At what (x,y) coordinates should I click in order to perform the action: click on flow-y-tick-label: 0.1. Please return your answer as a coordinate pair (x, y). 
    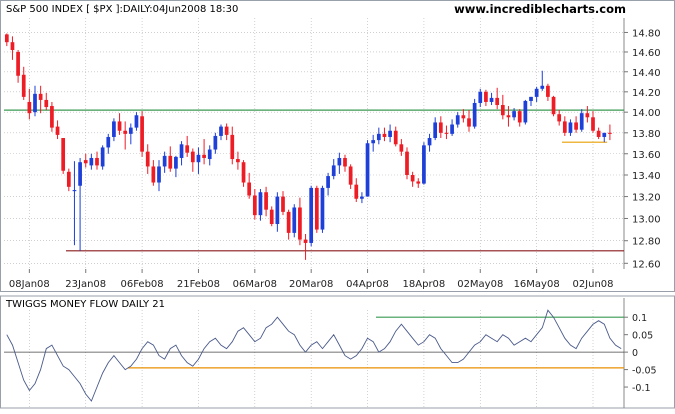
    Looking at the image, I should click on (639, 318).